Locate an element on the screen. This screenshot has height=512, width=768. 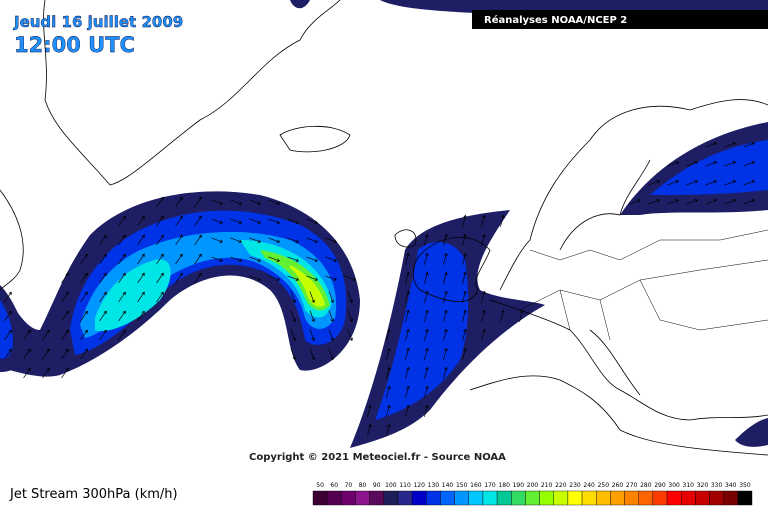
legend-label: 230 is located at coordinates (575, 485).